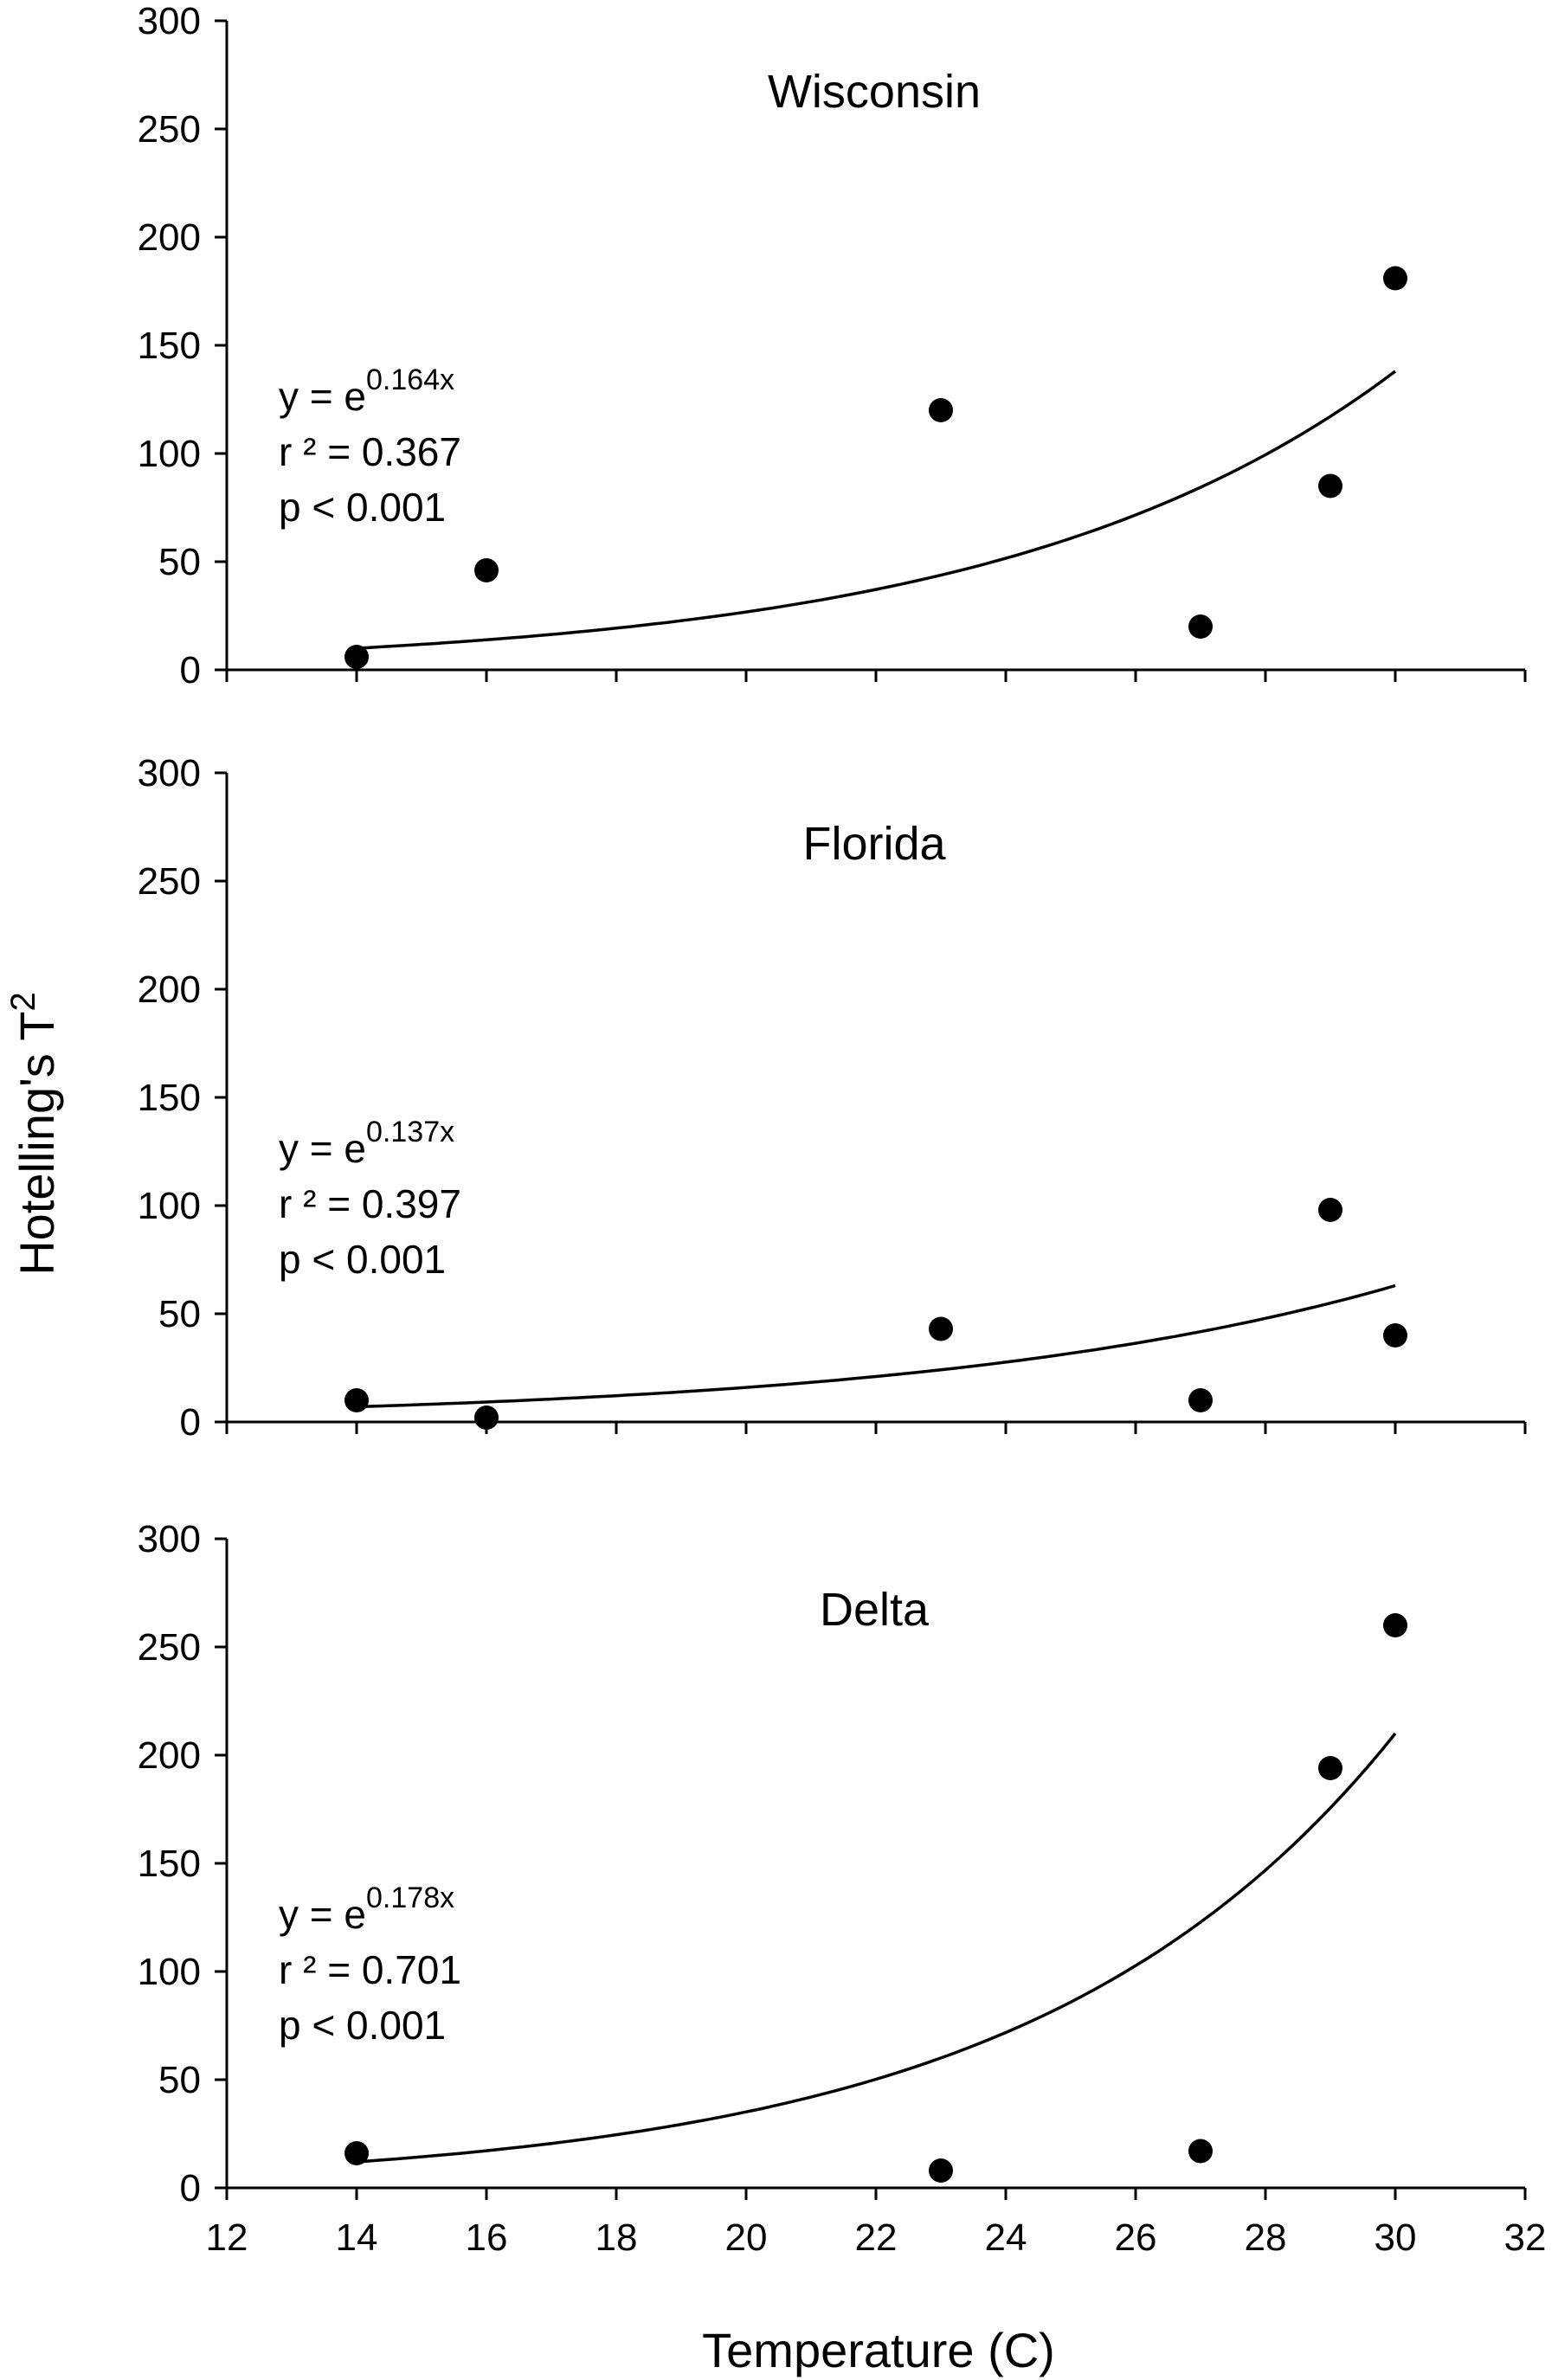 The height and width of the screenshot is (2380, 1558). I want to click on fit-equation: y = e0.164x, so click(366, 391).